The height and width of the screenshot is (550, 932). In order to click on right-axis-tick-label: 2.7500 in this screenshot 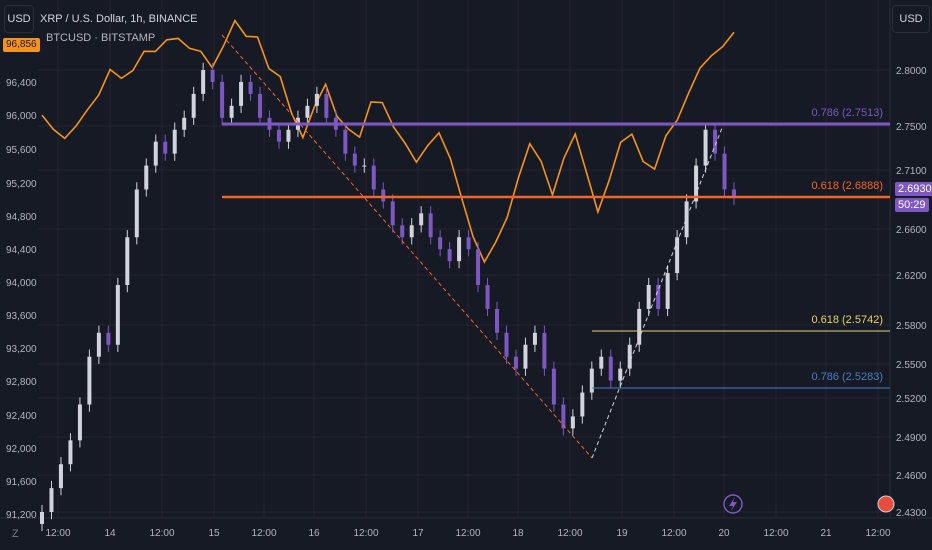, I will do `click(911, 127)`.